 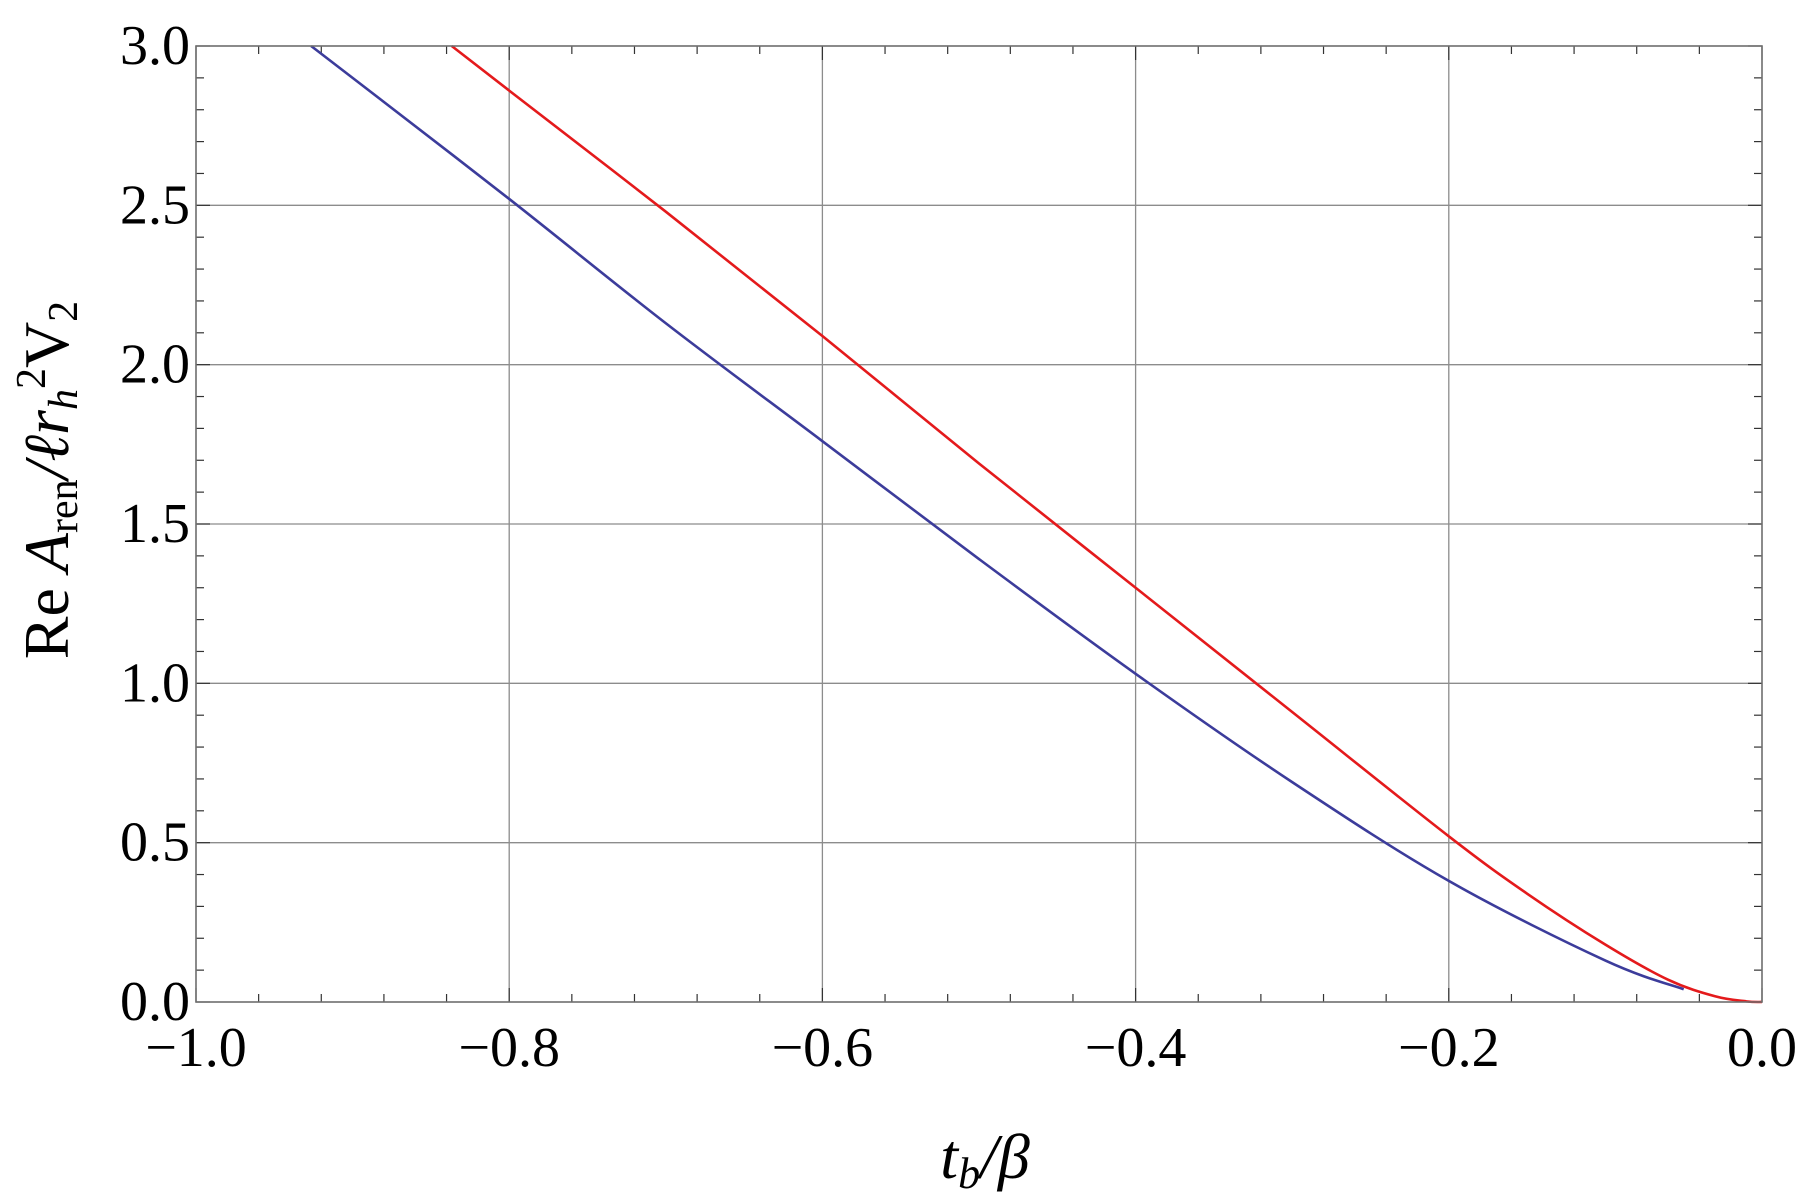 What do you see at coordinates (155, 683) in the screenshot?
I see `y-tick-label-2: 1.0` at bounding box center [155, 683].